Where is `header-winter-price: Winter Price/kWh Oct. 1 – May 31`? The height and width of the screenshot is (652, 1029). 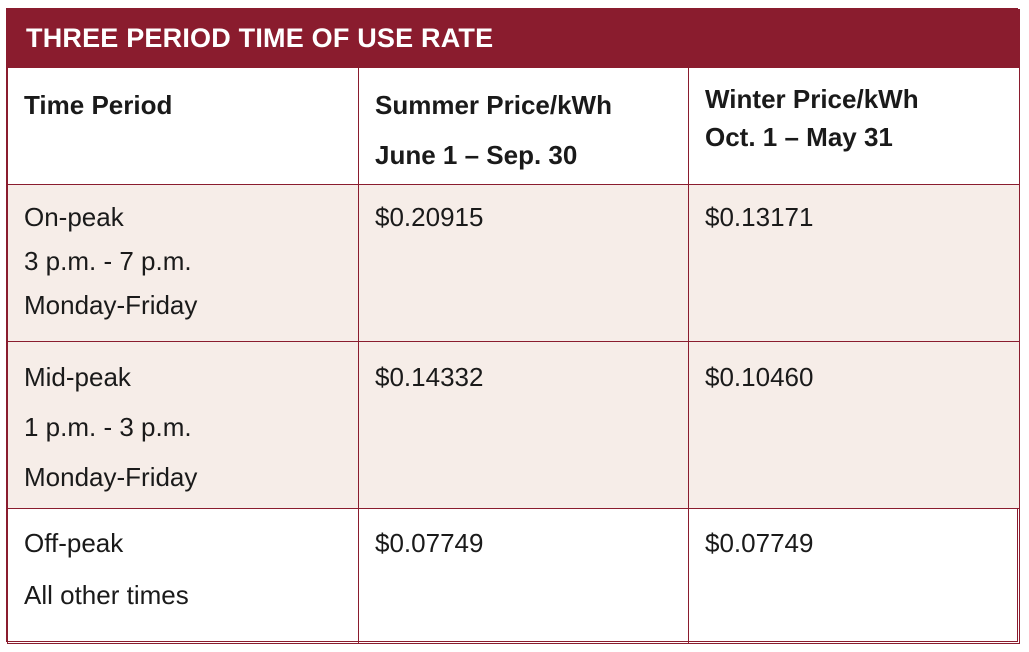 header-winter-price: Winter Price/kWh Oct. 1 – May 31 is located at coordinates (854, 126).